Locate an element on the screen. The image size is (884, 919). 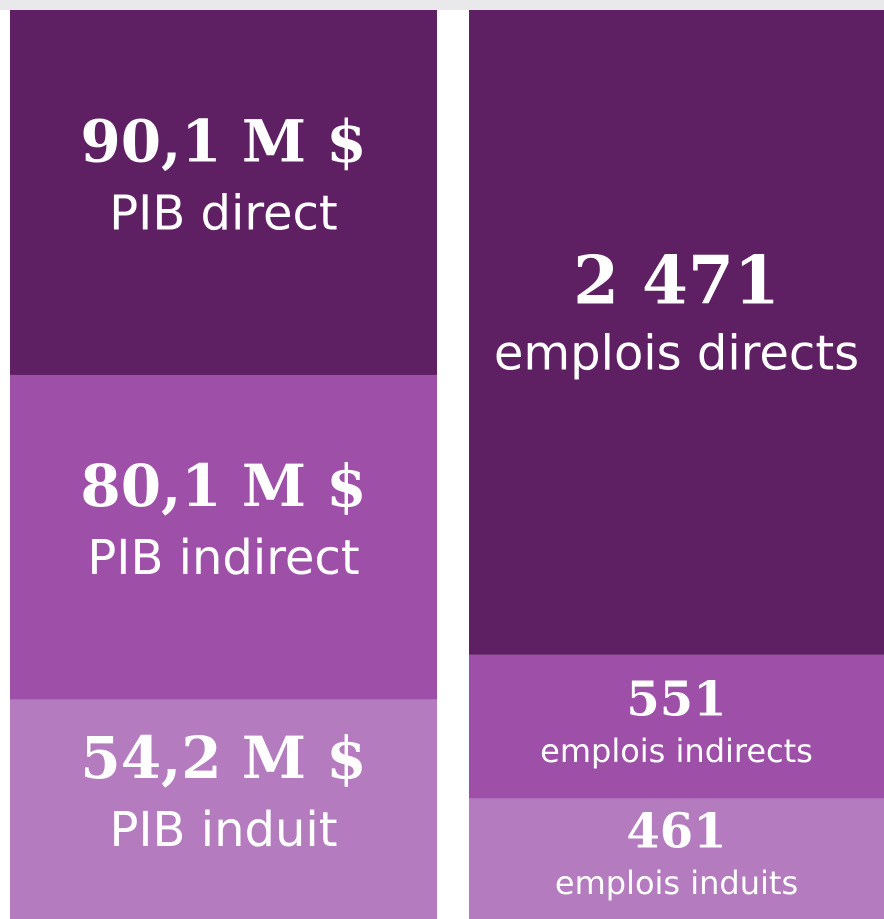
block-label: PIB induit is located at coordinates (223, 830).